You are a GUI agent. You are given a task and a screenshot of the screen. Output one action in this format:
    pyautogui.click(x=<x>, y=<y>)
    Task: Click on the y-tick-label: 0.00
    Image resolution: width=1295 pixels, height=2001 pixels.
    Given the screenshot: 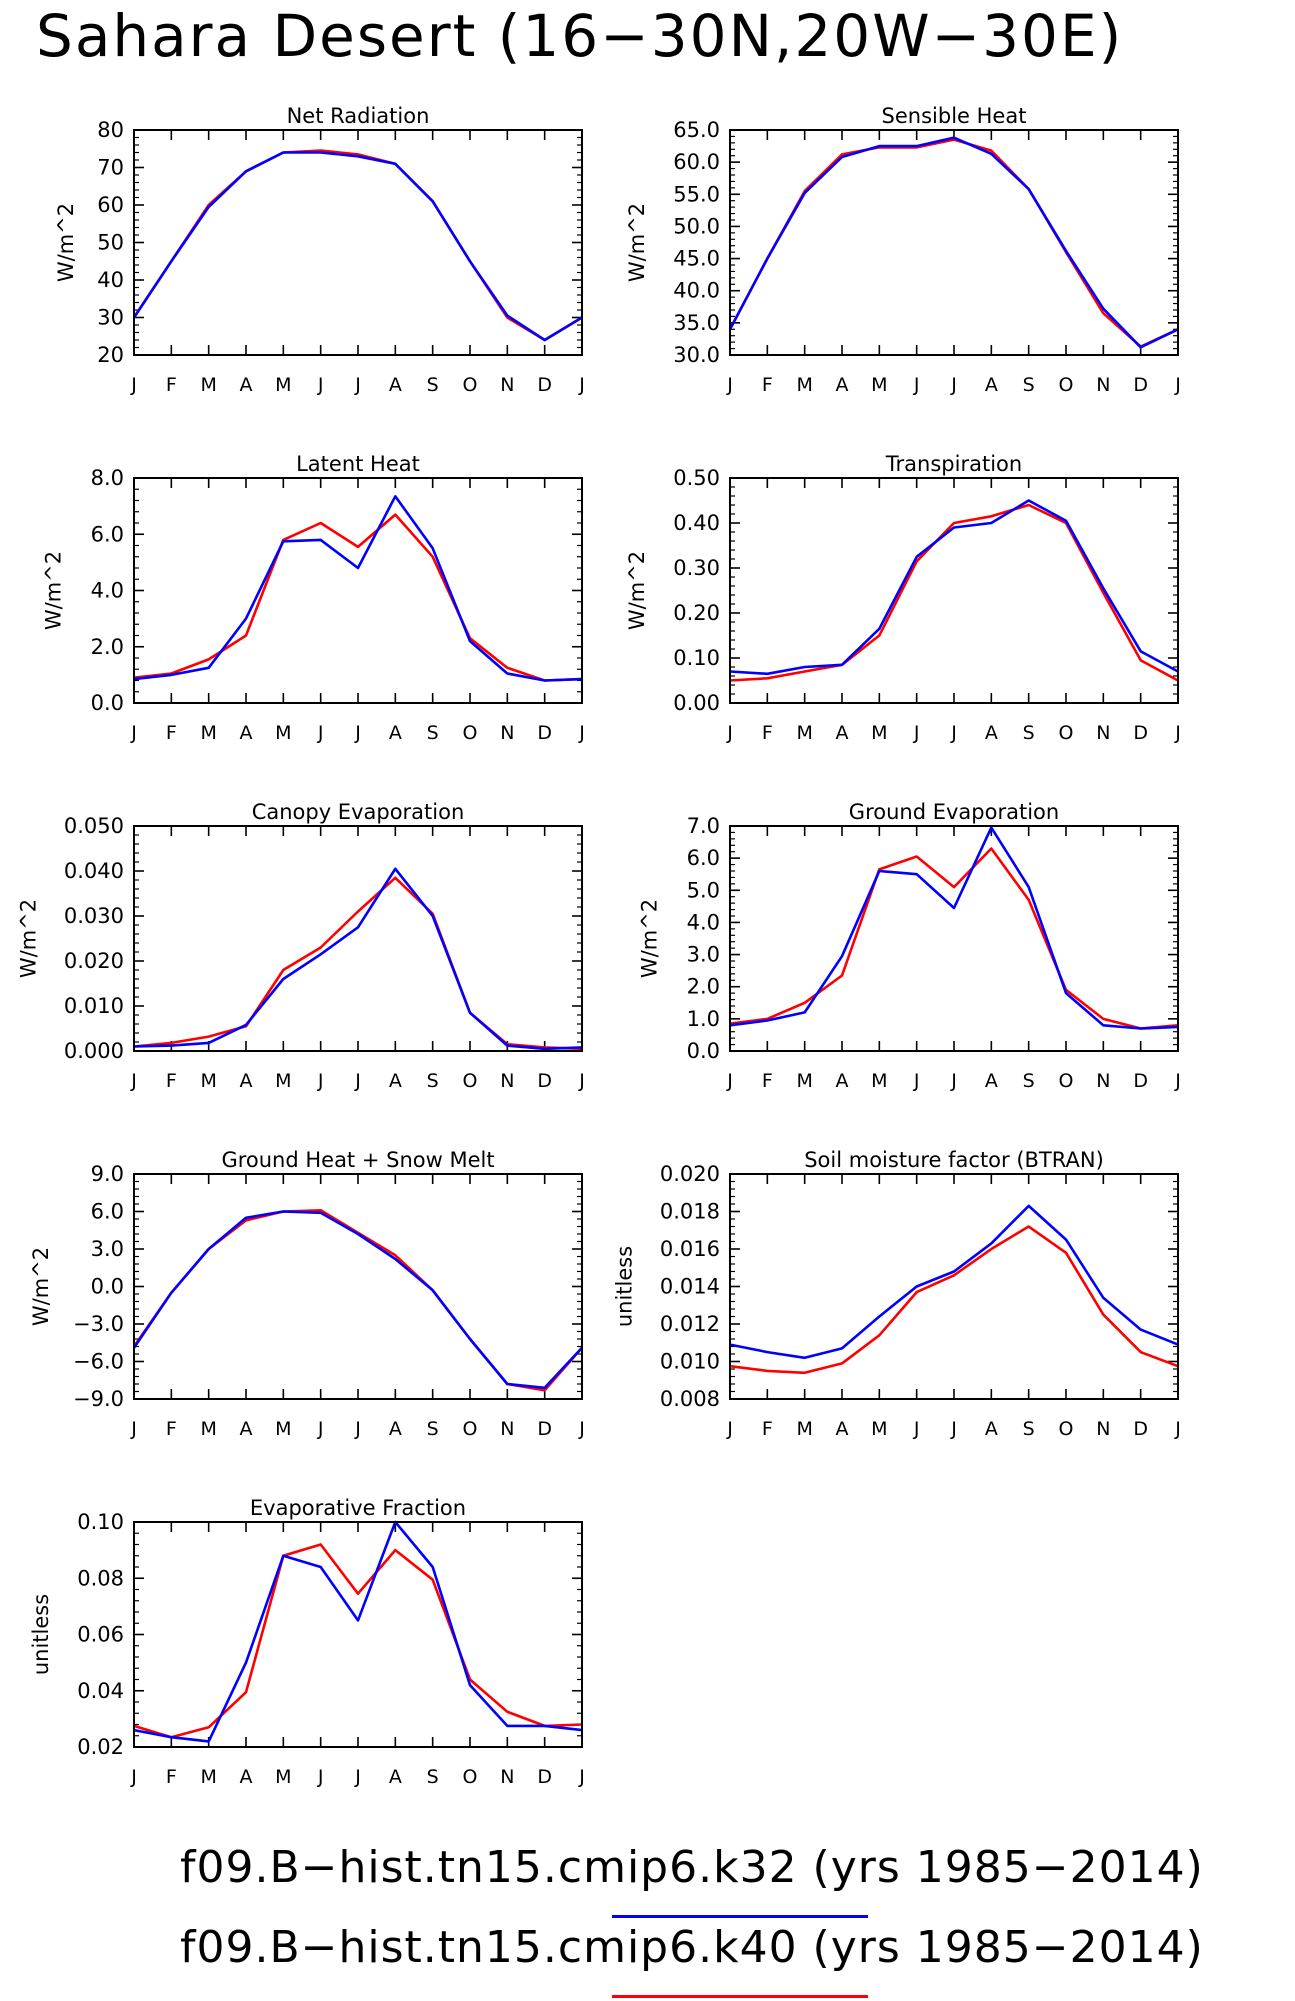 What is the action you would take?
    pyautogui.click(x=696, y=703)
    